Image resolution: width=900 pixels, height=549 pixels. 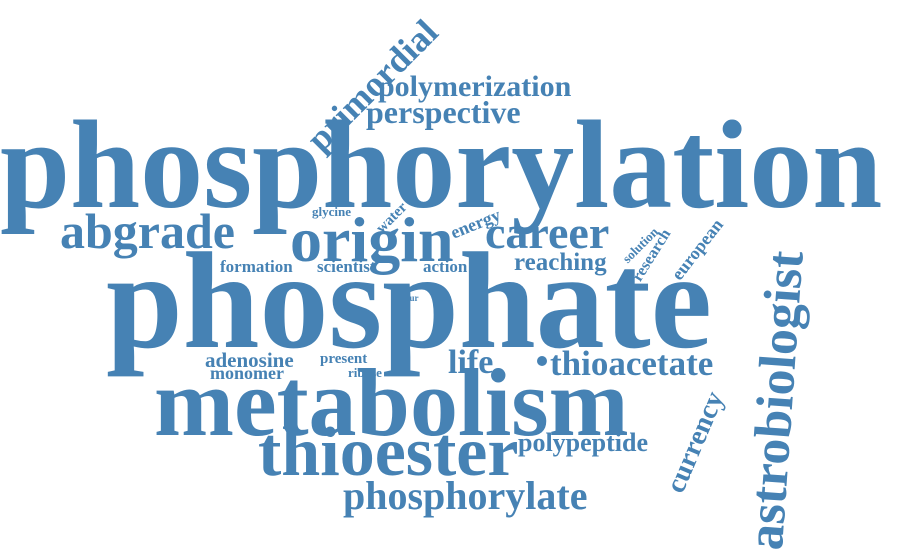 What do you see at coordinates (542, 361) in the screenshot?
I see `bullet-dot` at bounding box center [542, 361].